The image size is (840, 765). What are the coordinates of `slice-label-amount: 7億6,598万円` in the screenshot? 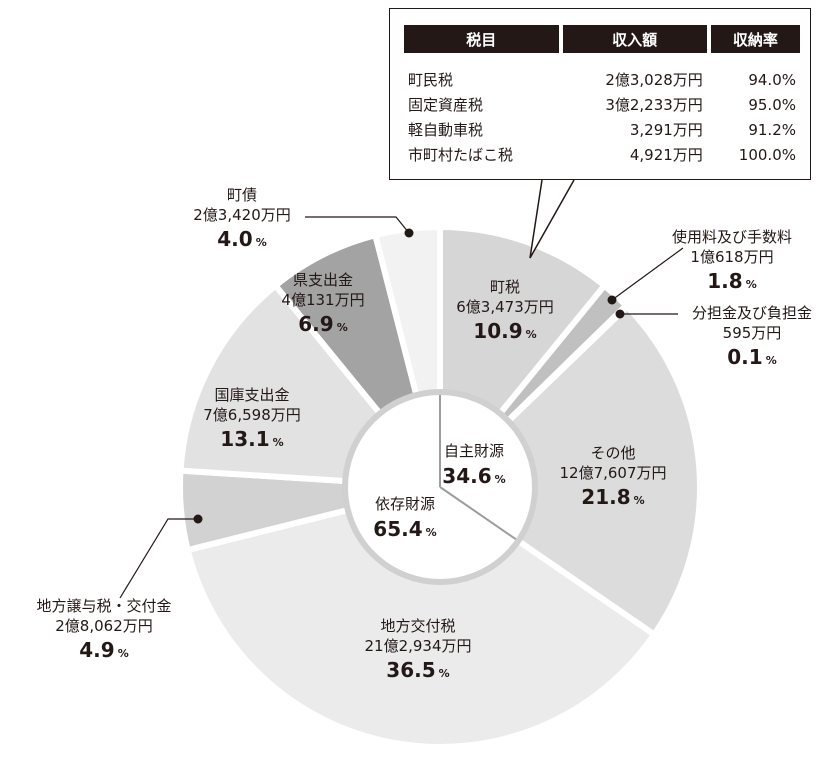 It's located at (252, 415).